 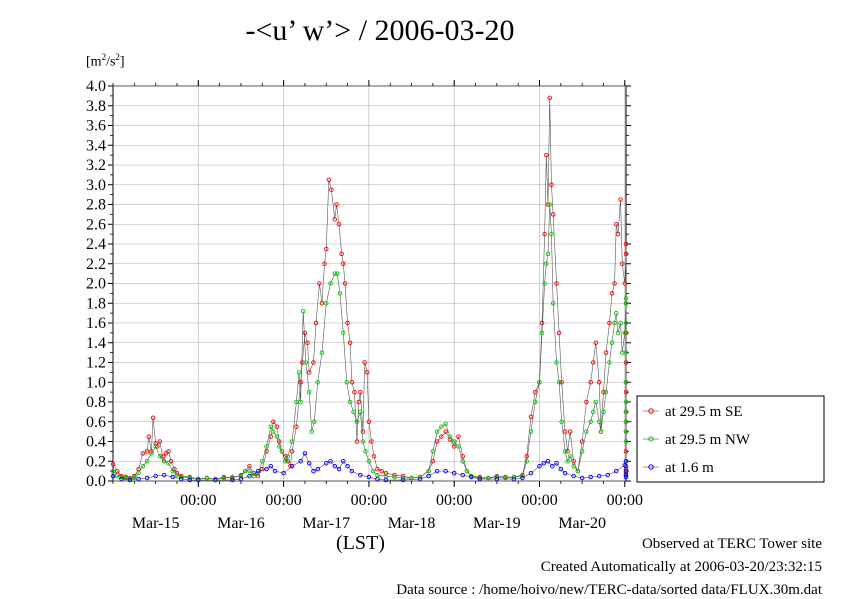 I want to click on y-tick-label: 3.4, so click(x=96, y=145).